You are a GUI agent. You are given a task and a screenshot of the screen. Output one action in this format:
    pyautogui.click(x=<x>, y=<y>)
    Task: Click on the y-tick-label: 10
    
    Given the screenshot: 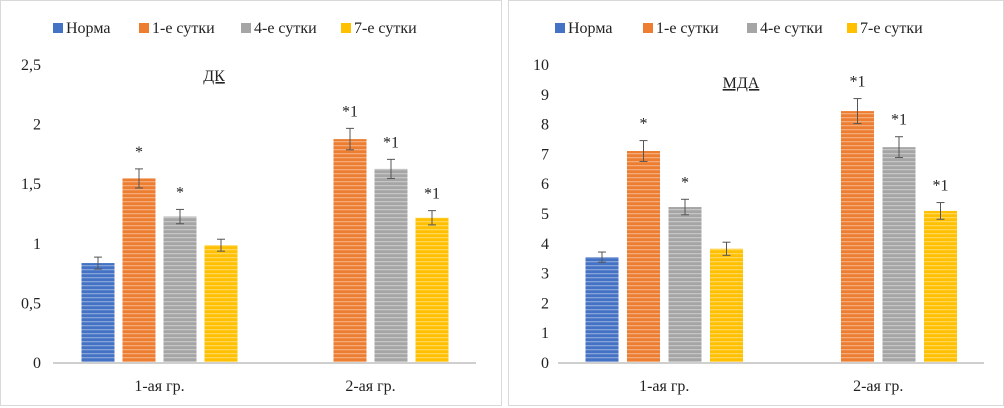 What is the action you would take?
    pyautogui.click(x=541, y=65)
    